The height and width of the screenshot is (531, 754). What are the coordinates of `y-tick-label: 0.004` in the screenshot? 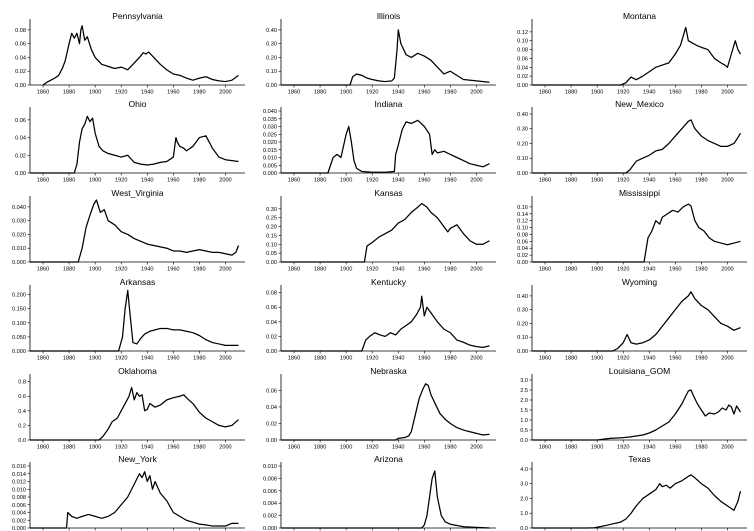 It's located at (19, 514).